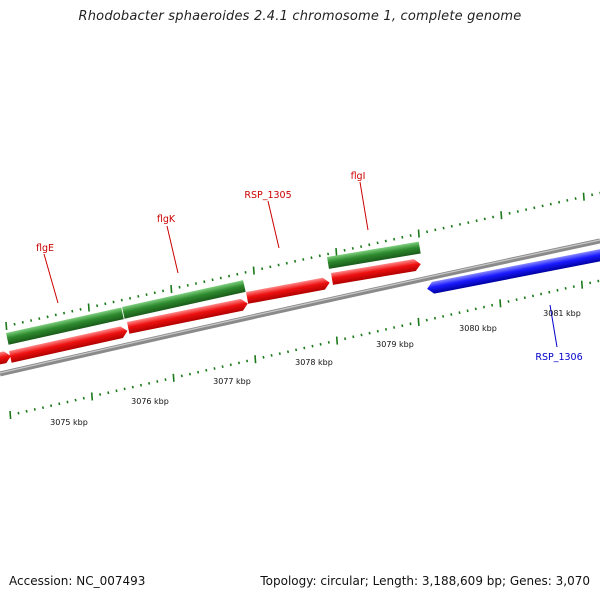 The height and width of the screenshot is (600, 600). What do you see at coordinates (395, 344) in the screenshot?
I see `scale-label-3079: 3079 kbp` at bounding box center [395, 344].